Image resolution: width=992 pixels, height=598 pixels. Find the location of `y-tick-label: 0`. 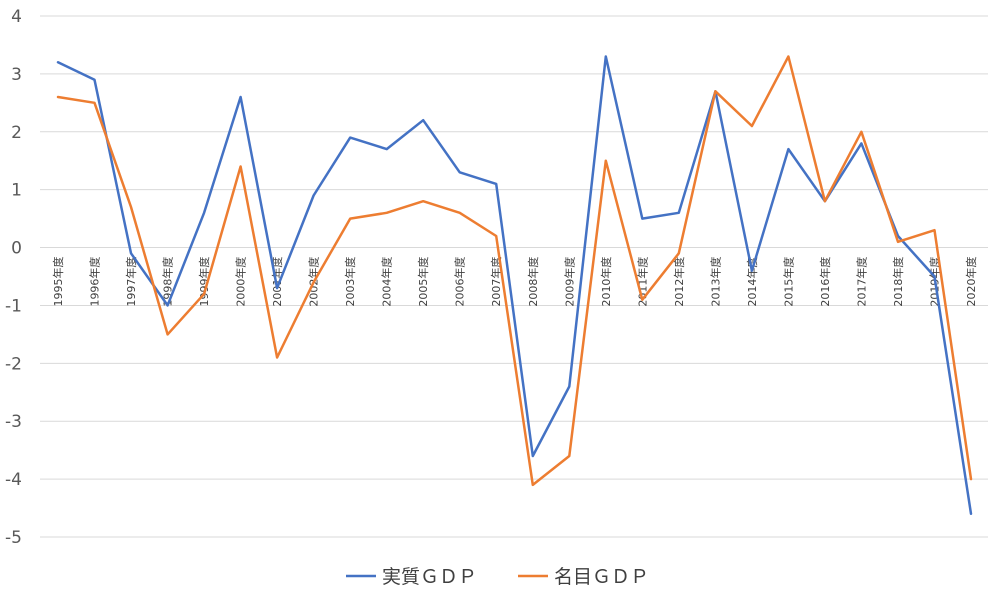

y-tick-label: 0 is located at coordinates (16, 249).